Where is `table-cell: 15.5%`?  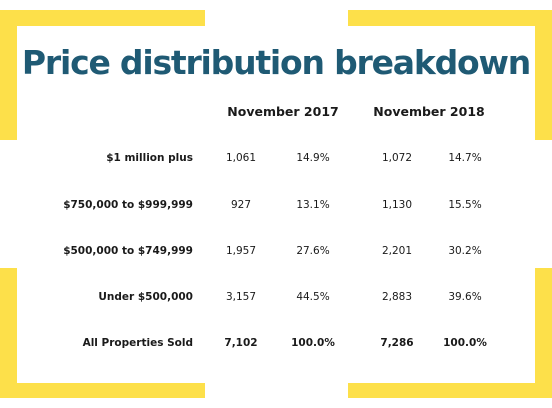 table-cell: 15.5% is located at coordinates (465, 205).